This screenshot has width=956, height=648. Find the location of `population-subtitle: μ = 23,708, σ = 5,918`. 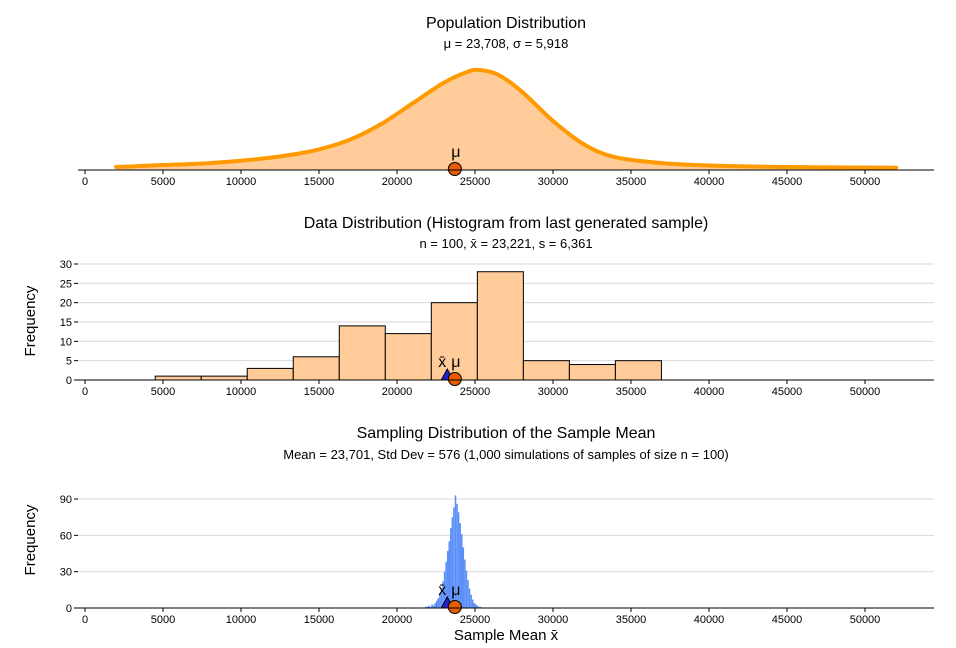

population-subtitle: μ = 23,708, σ = 5,918 is located at coordinates (506, 43).